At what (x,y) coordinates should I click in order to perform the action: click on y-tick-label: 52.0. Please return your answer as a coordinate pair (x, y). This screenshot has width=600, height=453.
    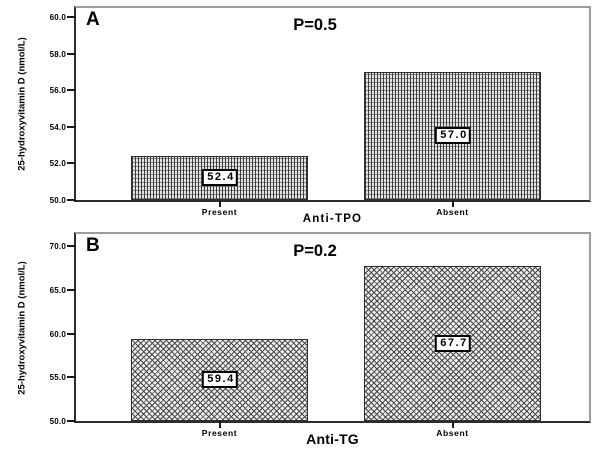
    Looking at the image, I should click on (57, 164).